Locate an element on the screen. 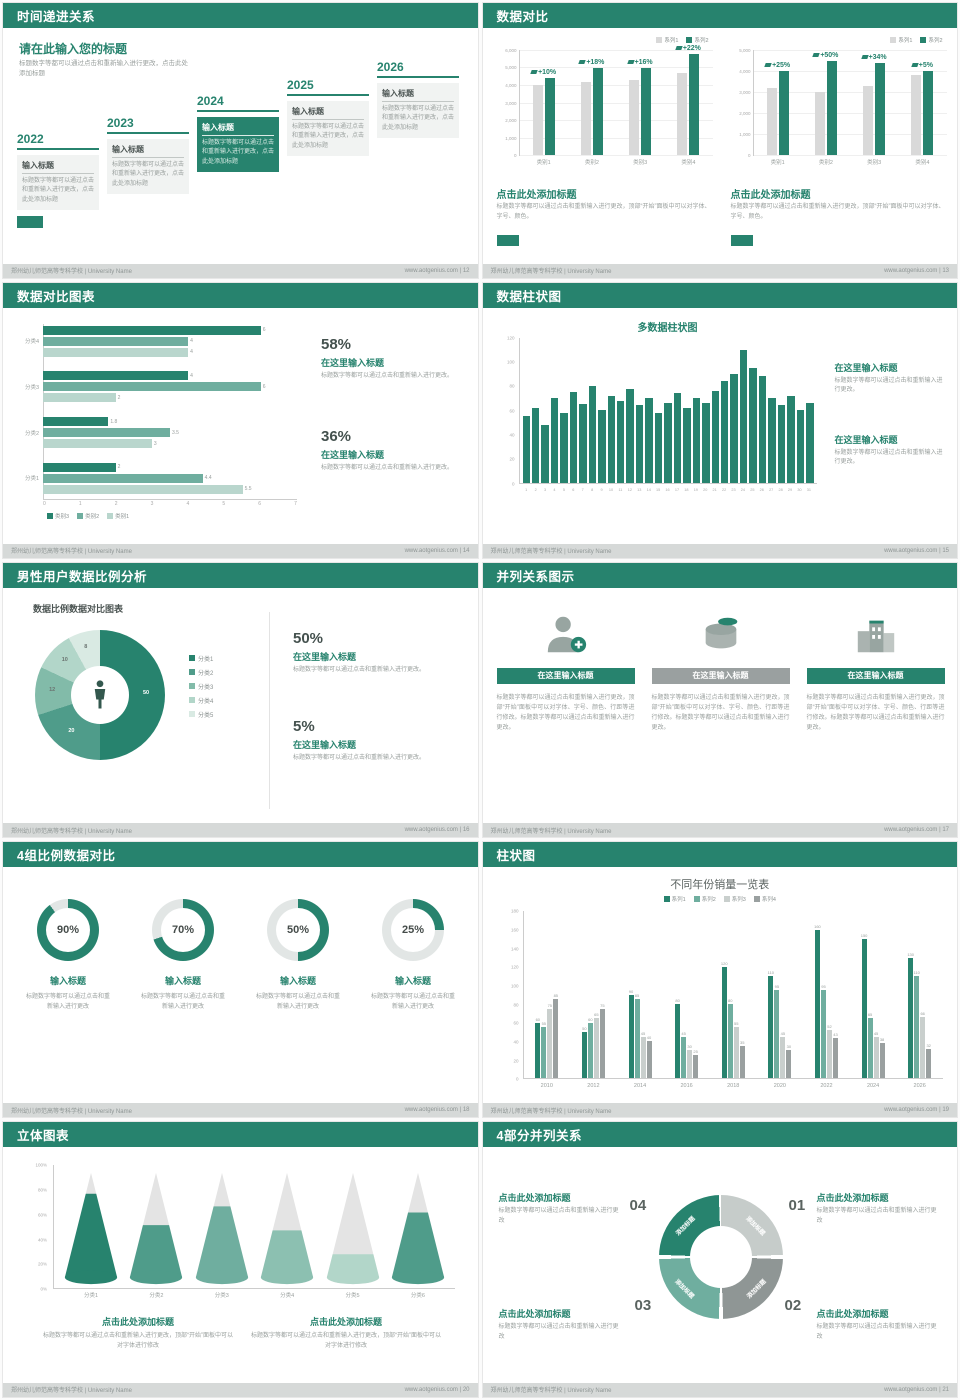 Image resolution: width=960 pixels, height=1400 pixels. value-label: 52 is located at coordinates (829, 1027).